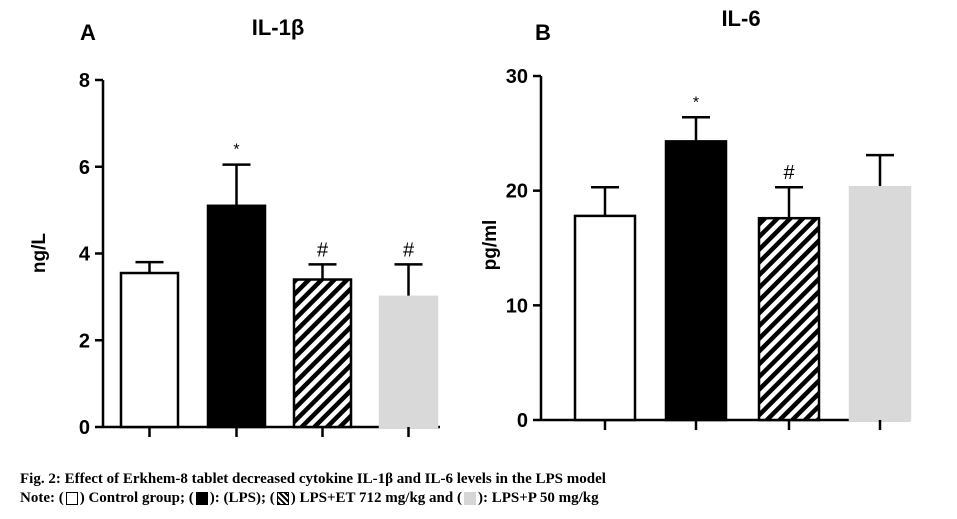  What do you see at coordinates (517, 306) in the screenshot?
I see `y-tick-label: 10` at bounding box center [517, 306].